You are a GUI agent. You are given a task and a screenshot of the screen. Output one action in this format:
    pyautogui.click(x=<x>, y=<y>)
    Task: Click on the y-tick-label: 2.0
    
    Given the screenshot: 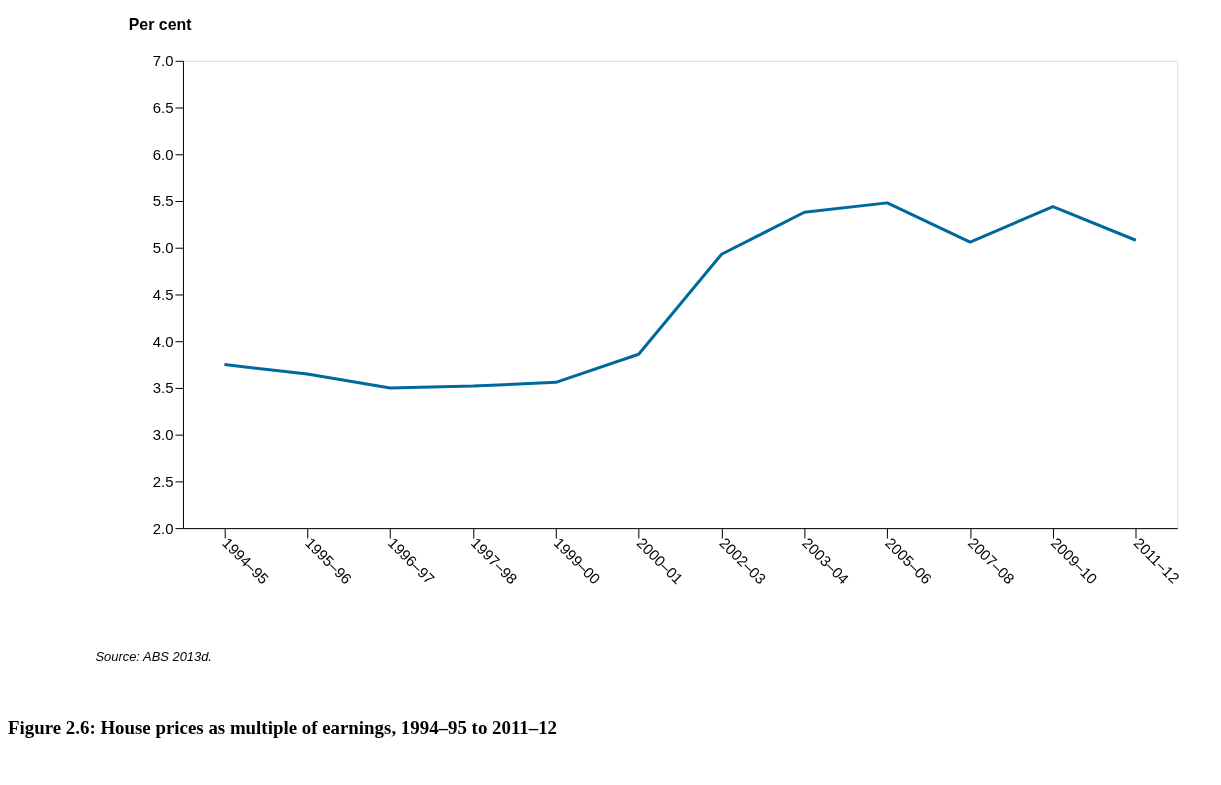 What is the action you would take?
    pyautogui.click(x=163, y=528)
    